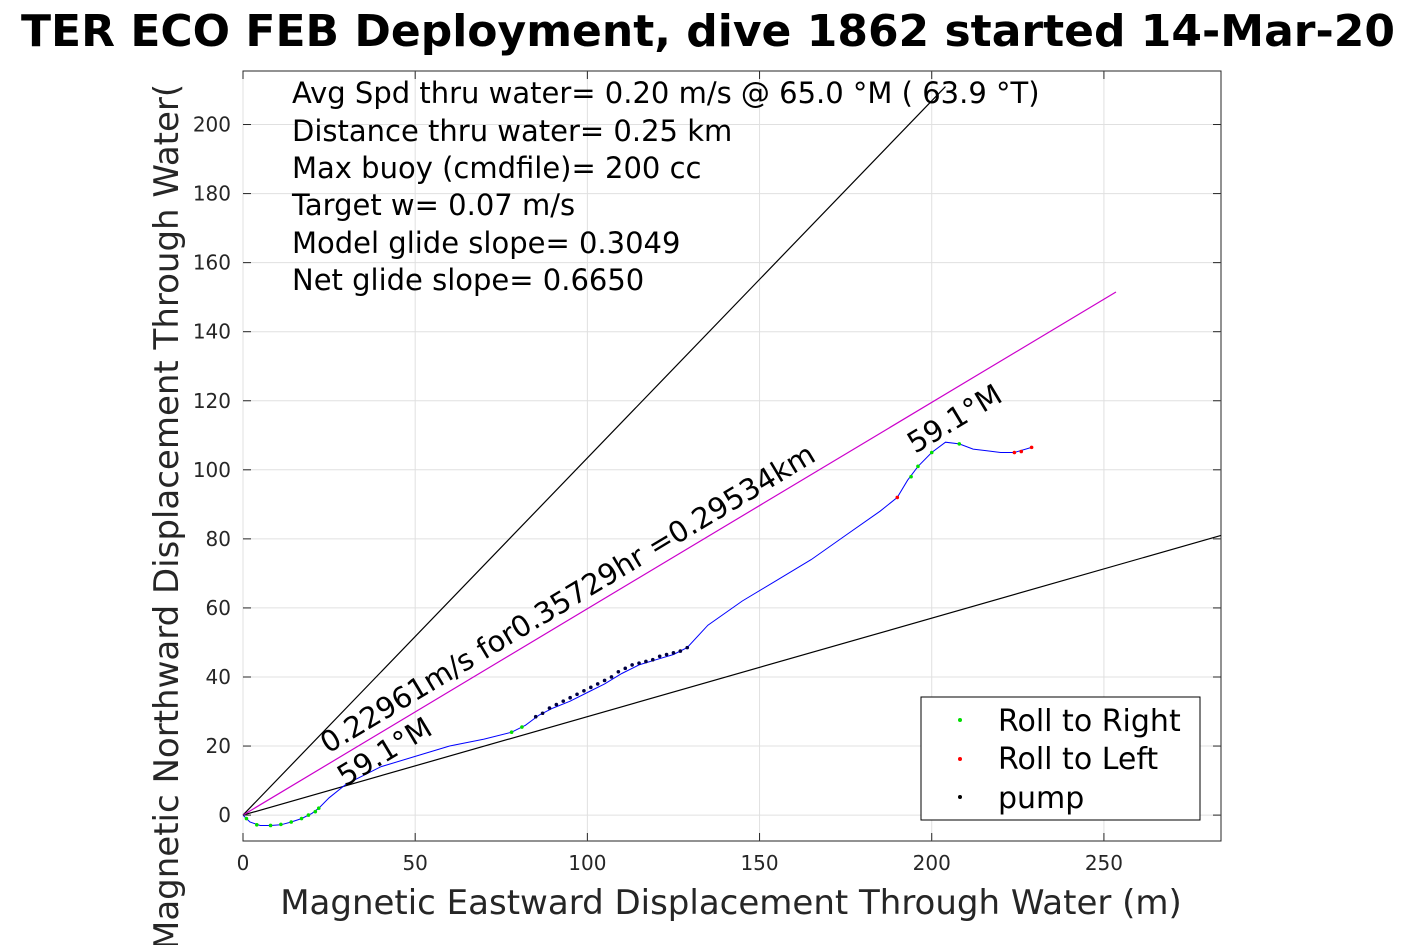  I want to click on y-tick-label: 160, so click(212, 263).